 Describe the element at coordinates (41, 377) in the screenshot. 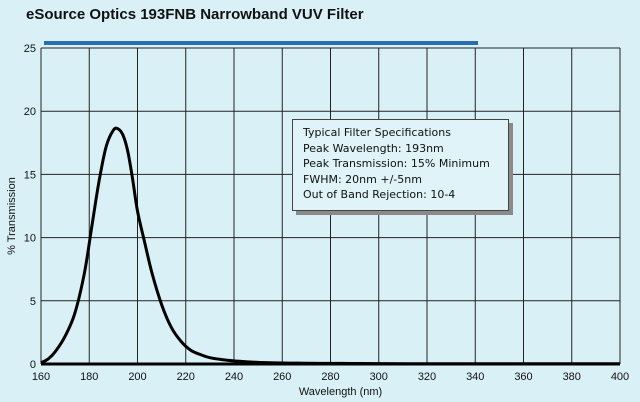

I see `x-tick-label: 160` at that location.